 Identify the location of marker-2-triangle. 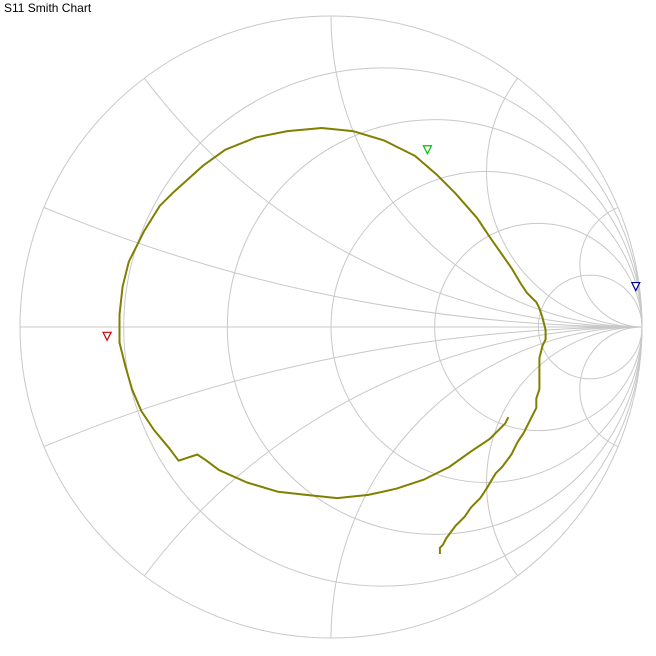
(427, 150).